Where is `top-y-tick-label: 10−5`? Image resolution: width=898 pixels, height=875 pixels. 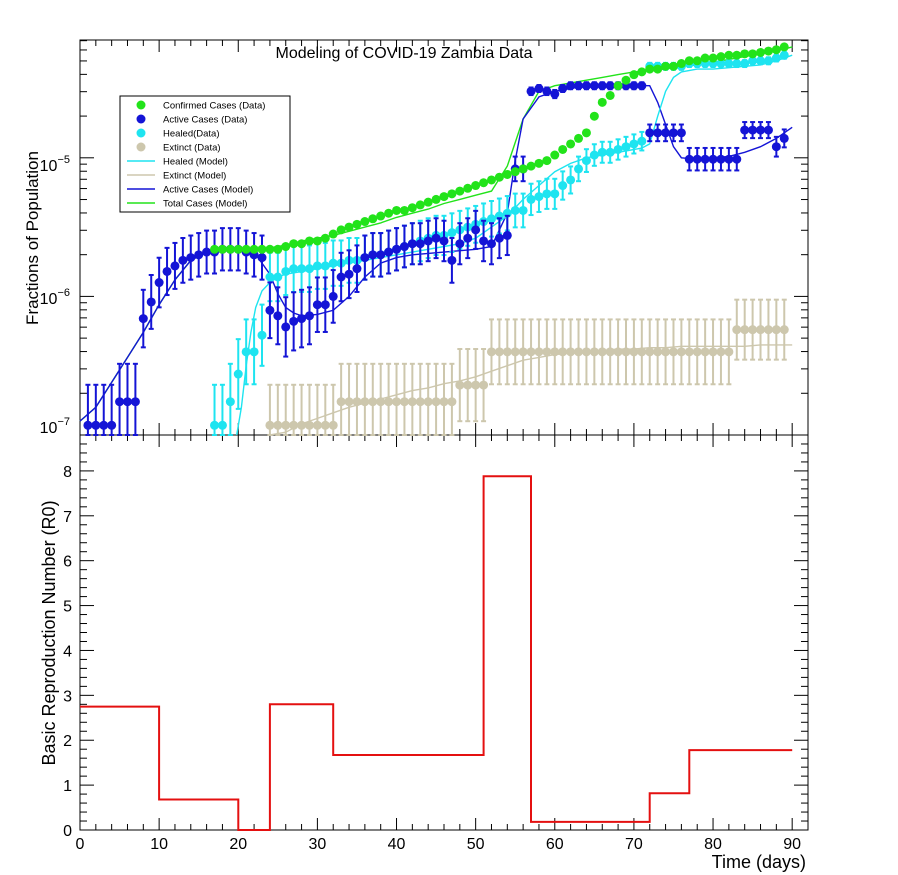
top-y-tick-label: 10−5 is located at coordinates (55, 164).